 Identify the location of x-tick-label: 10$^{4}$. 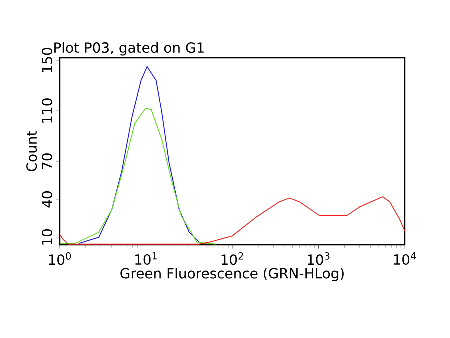
(405, 259).